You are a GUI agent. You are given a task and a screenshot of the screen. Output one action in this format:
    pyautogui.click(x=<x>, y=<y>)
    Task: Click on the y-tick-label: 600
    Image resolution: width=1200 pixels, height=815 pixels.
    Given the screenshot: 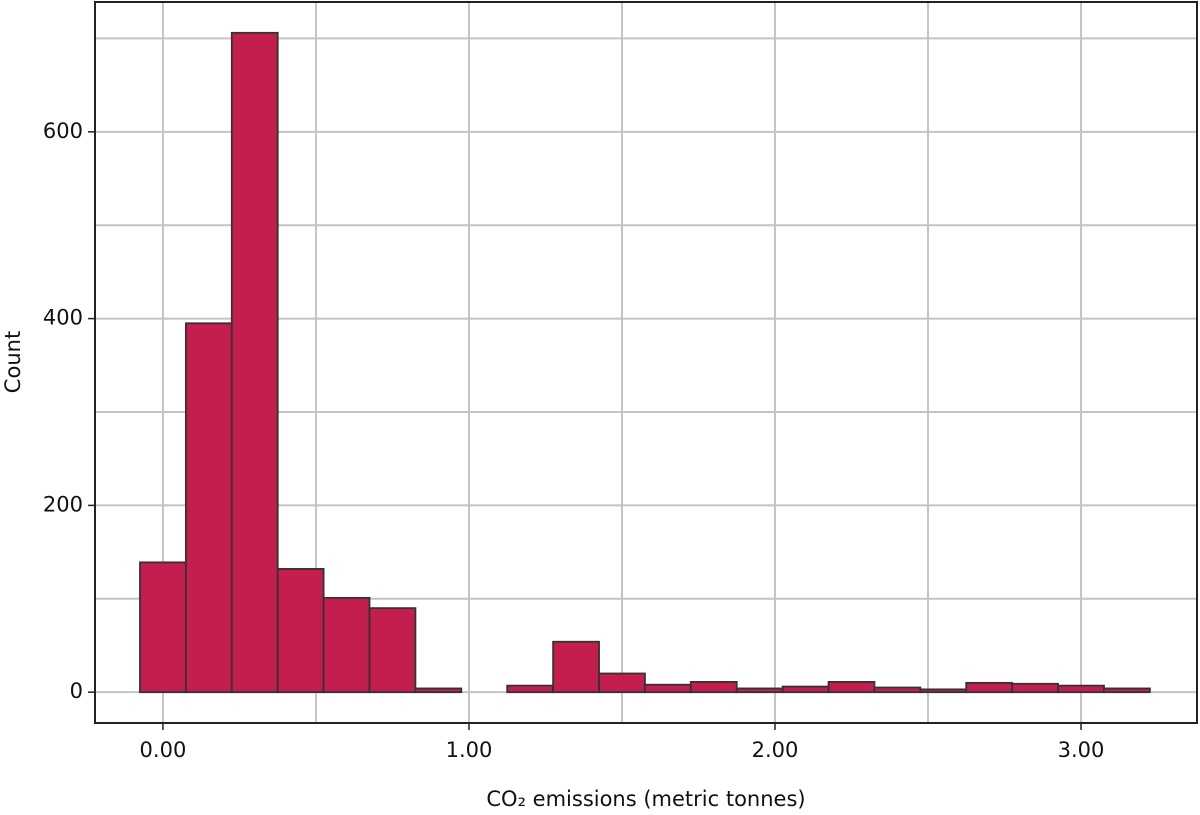 What is the action you would take?
    pyautogui.click(x=63, y=131)
    